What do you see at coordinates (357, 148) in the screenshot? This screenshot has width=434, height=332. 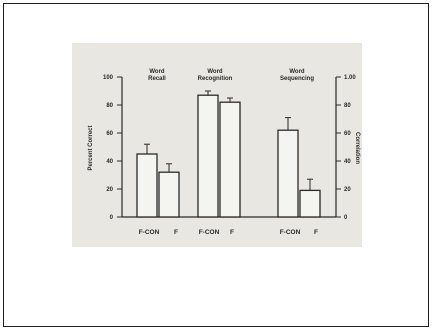 I see `y2-axis-label: Correlation` at bounding box center [357, 148].